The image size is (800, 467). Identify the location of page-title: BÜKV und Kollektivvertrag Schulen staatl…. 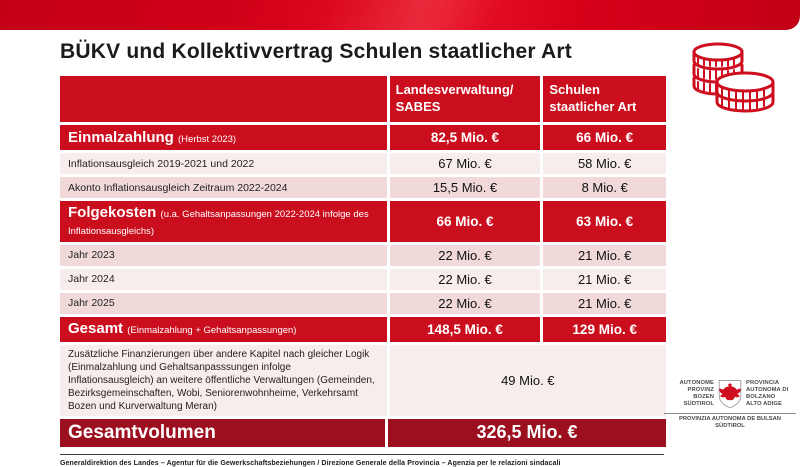
(316, 51).